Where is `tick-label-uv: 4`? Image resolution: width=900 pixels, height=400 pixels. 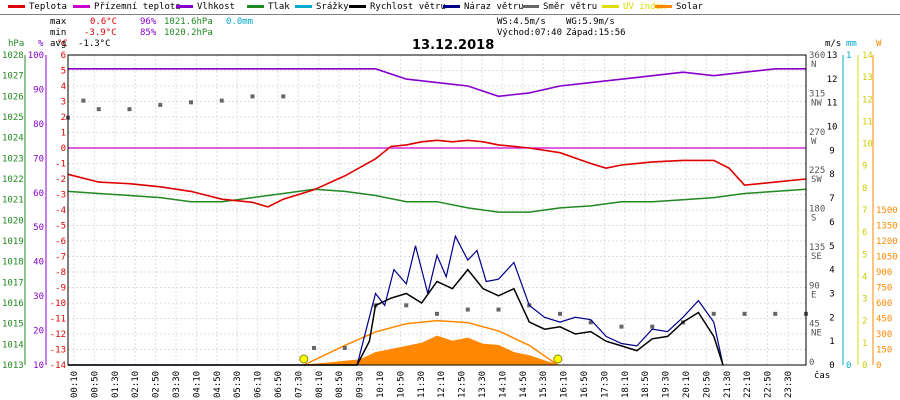
tick-label-uv: 4 is located at coordinates (864, 277).